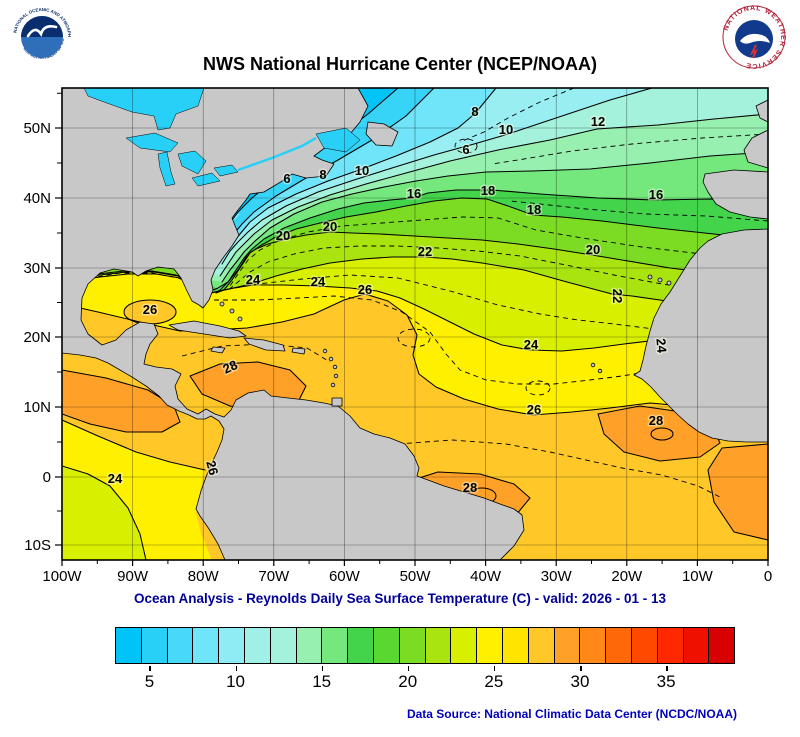 This screenshot has height=737, width=800. I want to click on colorbar-ticks: 5 10 15 20 25 30 35, so click(425, 681).